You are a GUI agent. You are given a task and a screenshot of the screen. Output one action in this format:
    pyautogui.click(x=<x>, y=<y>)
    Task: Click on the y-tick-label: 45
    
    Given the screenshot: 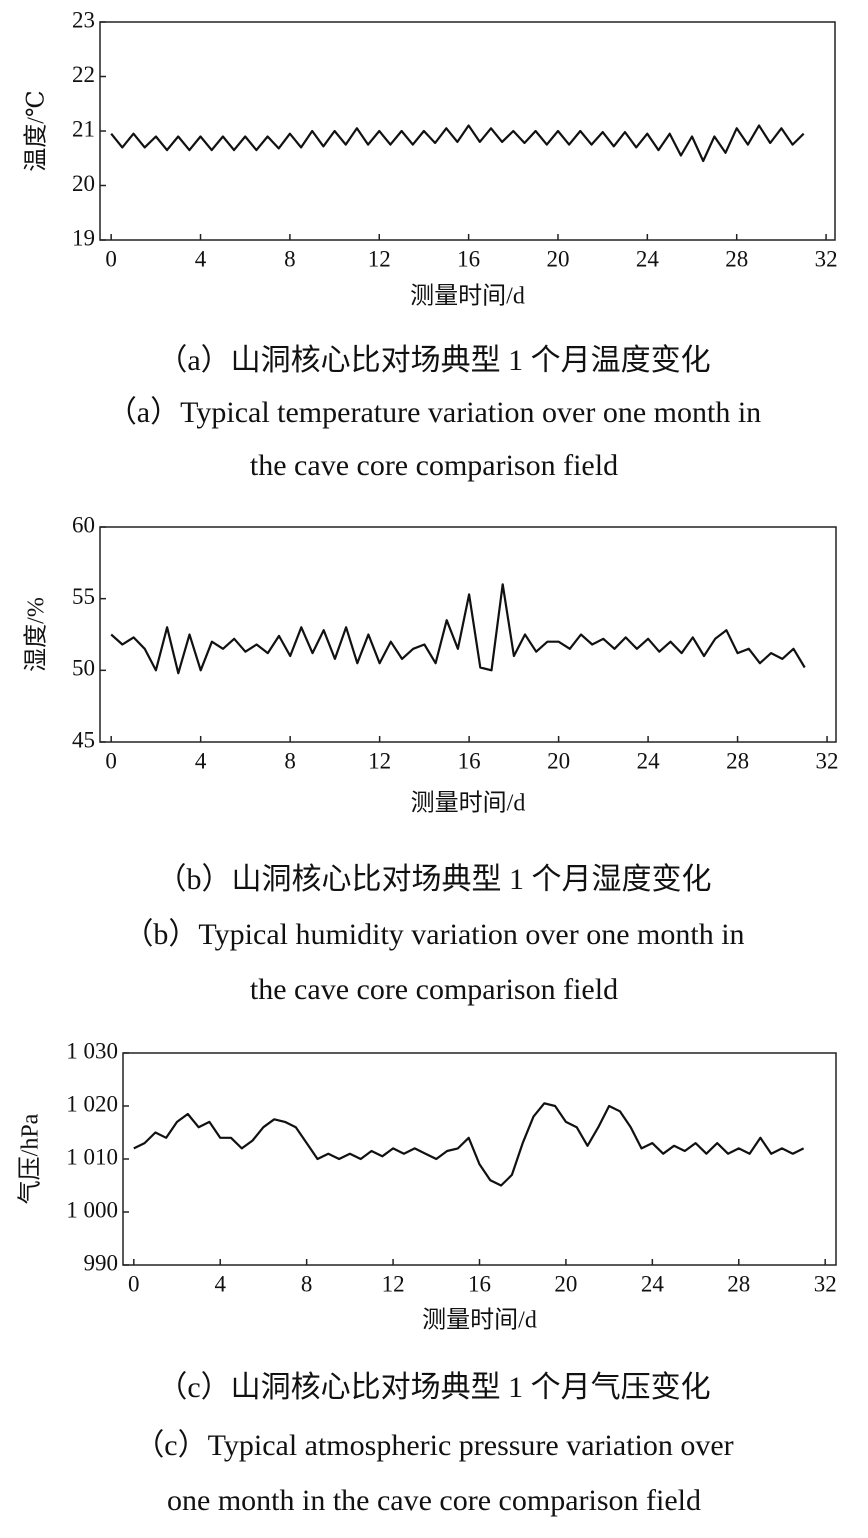 What is the action you would take?
    pyautogui.click(x=83, y=739)
    